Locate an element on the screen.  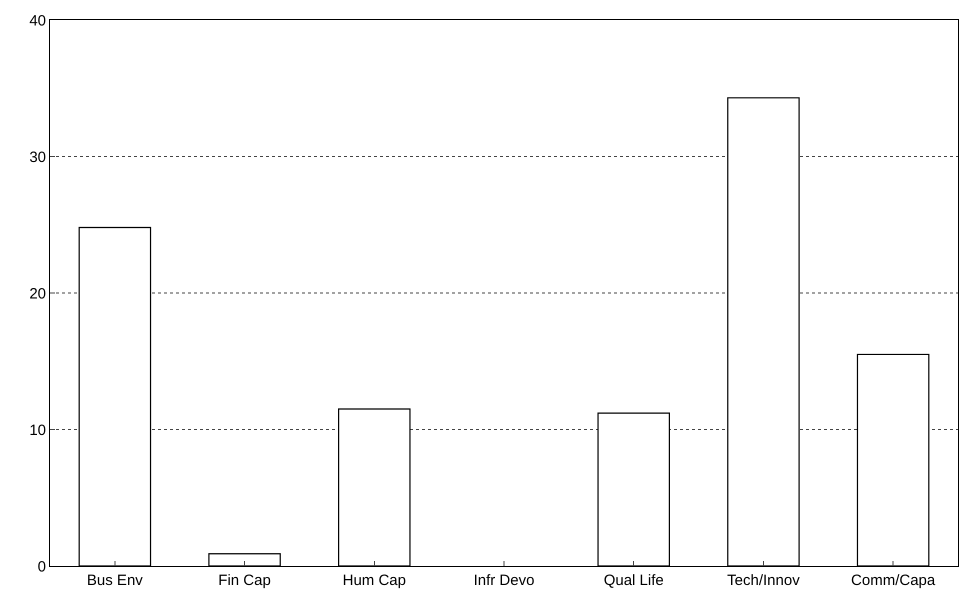
y-tick-label: 30 is located at coordinates (37, 157).